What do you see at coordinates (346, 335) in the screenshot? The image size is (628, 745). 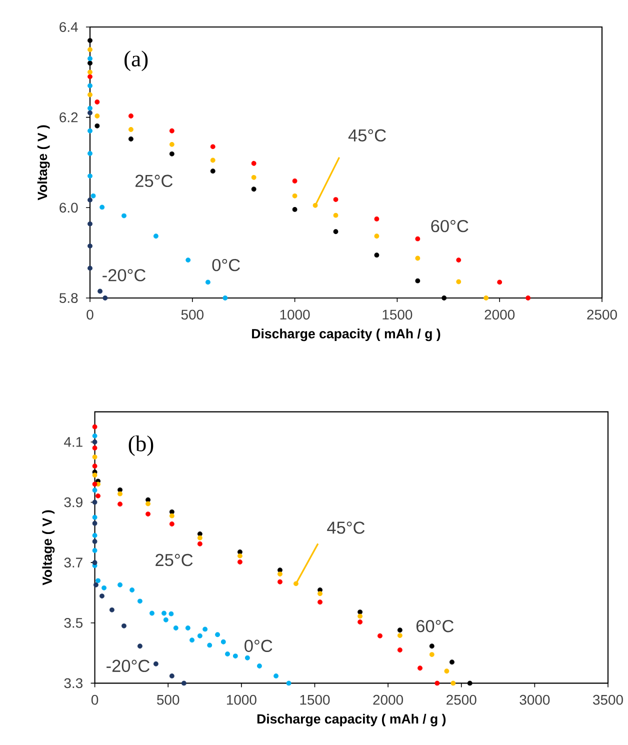 I see `x-axis-title: Discharge capacity ( mAh / g )` at bounding box center [346, 335].